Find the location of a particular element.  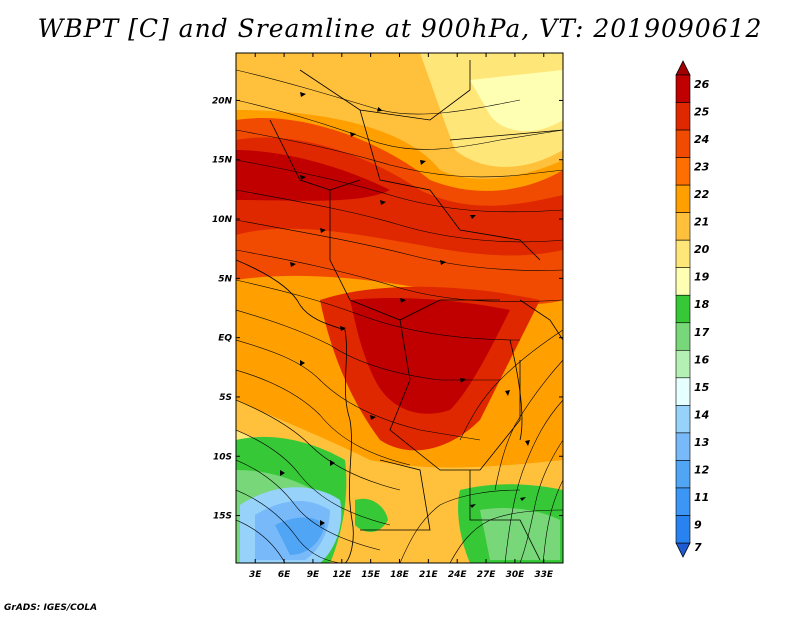

lat-tick-label: 15S is located at coordinates (222, 517).